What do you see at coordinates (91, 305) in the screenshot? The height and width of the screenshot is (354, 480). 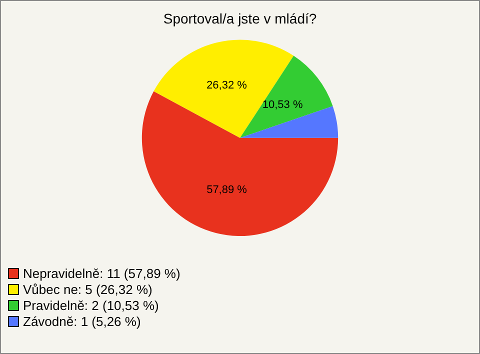 I see `legend-label: Pravidelně: 2 (10,53 %)` at bounding box center [91, 305].